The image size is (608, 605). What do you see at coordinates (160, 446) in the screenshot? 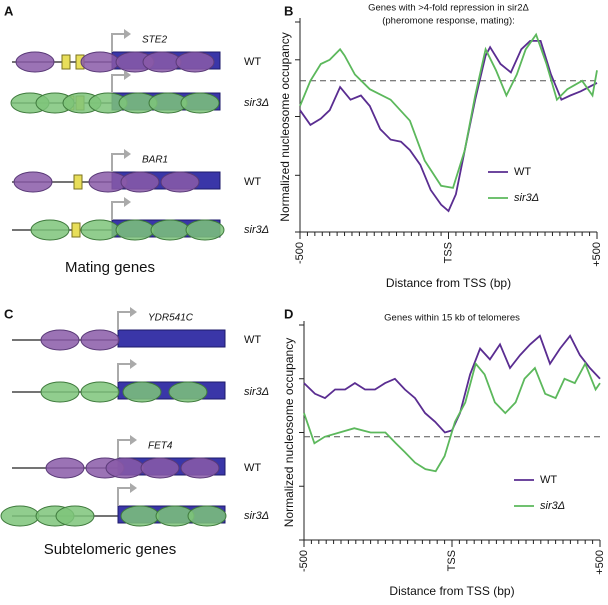
I see `gene-name: FET4` at bounding box center [160, 446].